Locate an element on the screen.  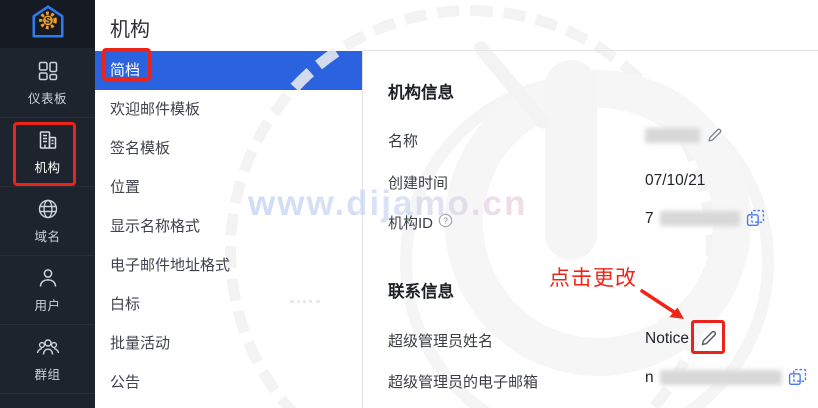
label-super-admin-name: 超级管理员姓名 is located at coordinates (441, 341).